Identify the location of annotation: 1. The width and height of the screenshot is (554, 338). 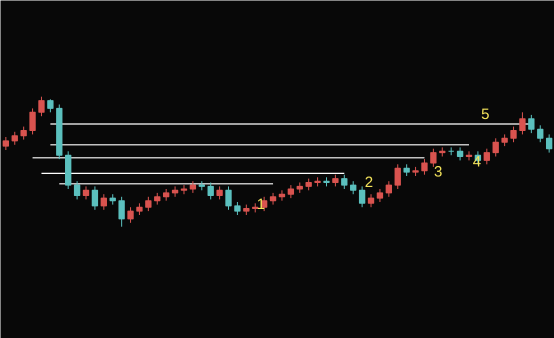
(261, 204).